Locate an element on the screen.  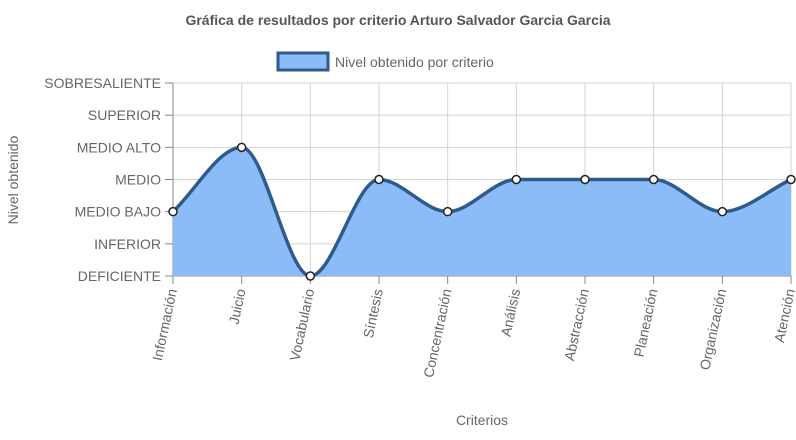
y-tick-label: SUPERIOR is located at coordinates (124, 115).